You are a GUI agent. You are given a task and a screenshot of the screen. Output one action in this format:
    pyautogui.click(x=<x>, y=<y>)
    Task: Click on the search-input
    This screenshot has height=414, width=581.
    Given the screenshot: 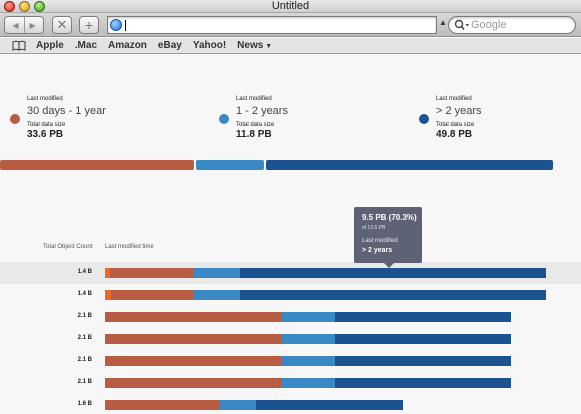 What is the action you would take?
    pyautogui.click(x=521, y=25)
    